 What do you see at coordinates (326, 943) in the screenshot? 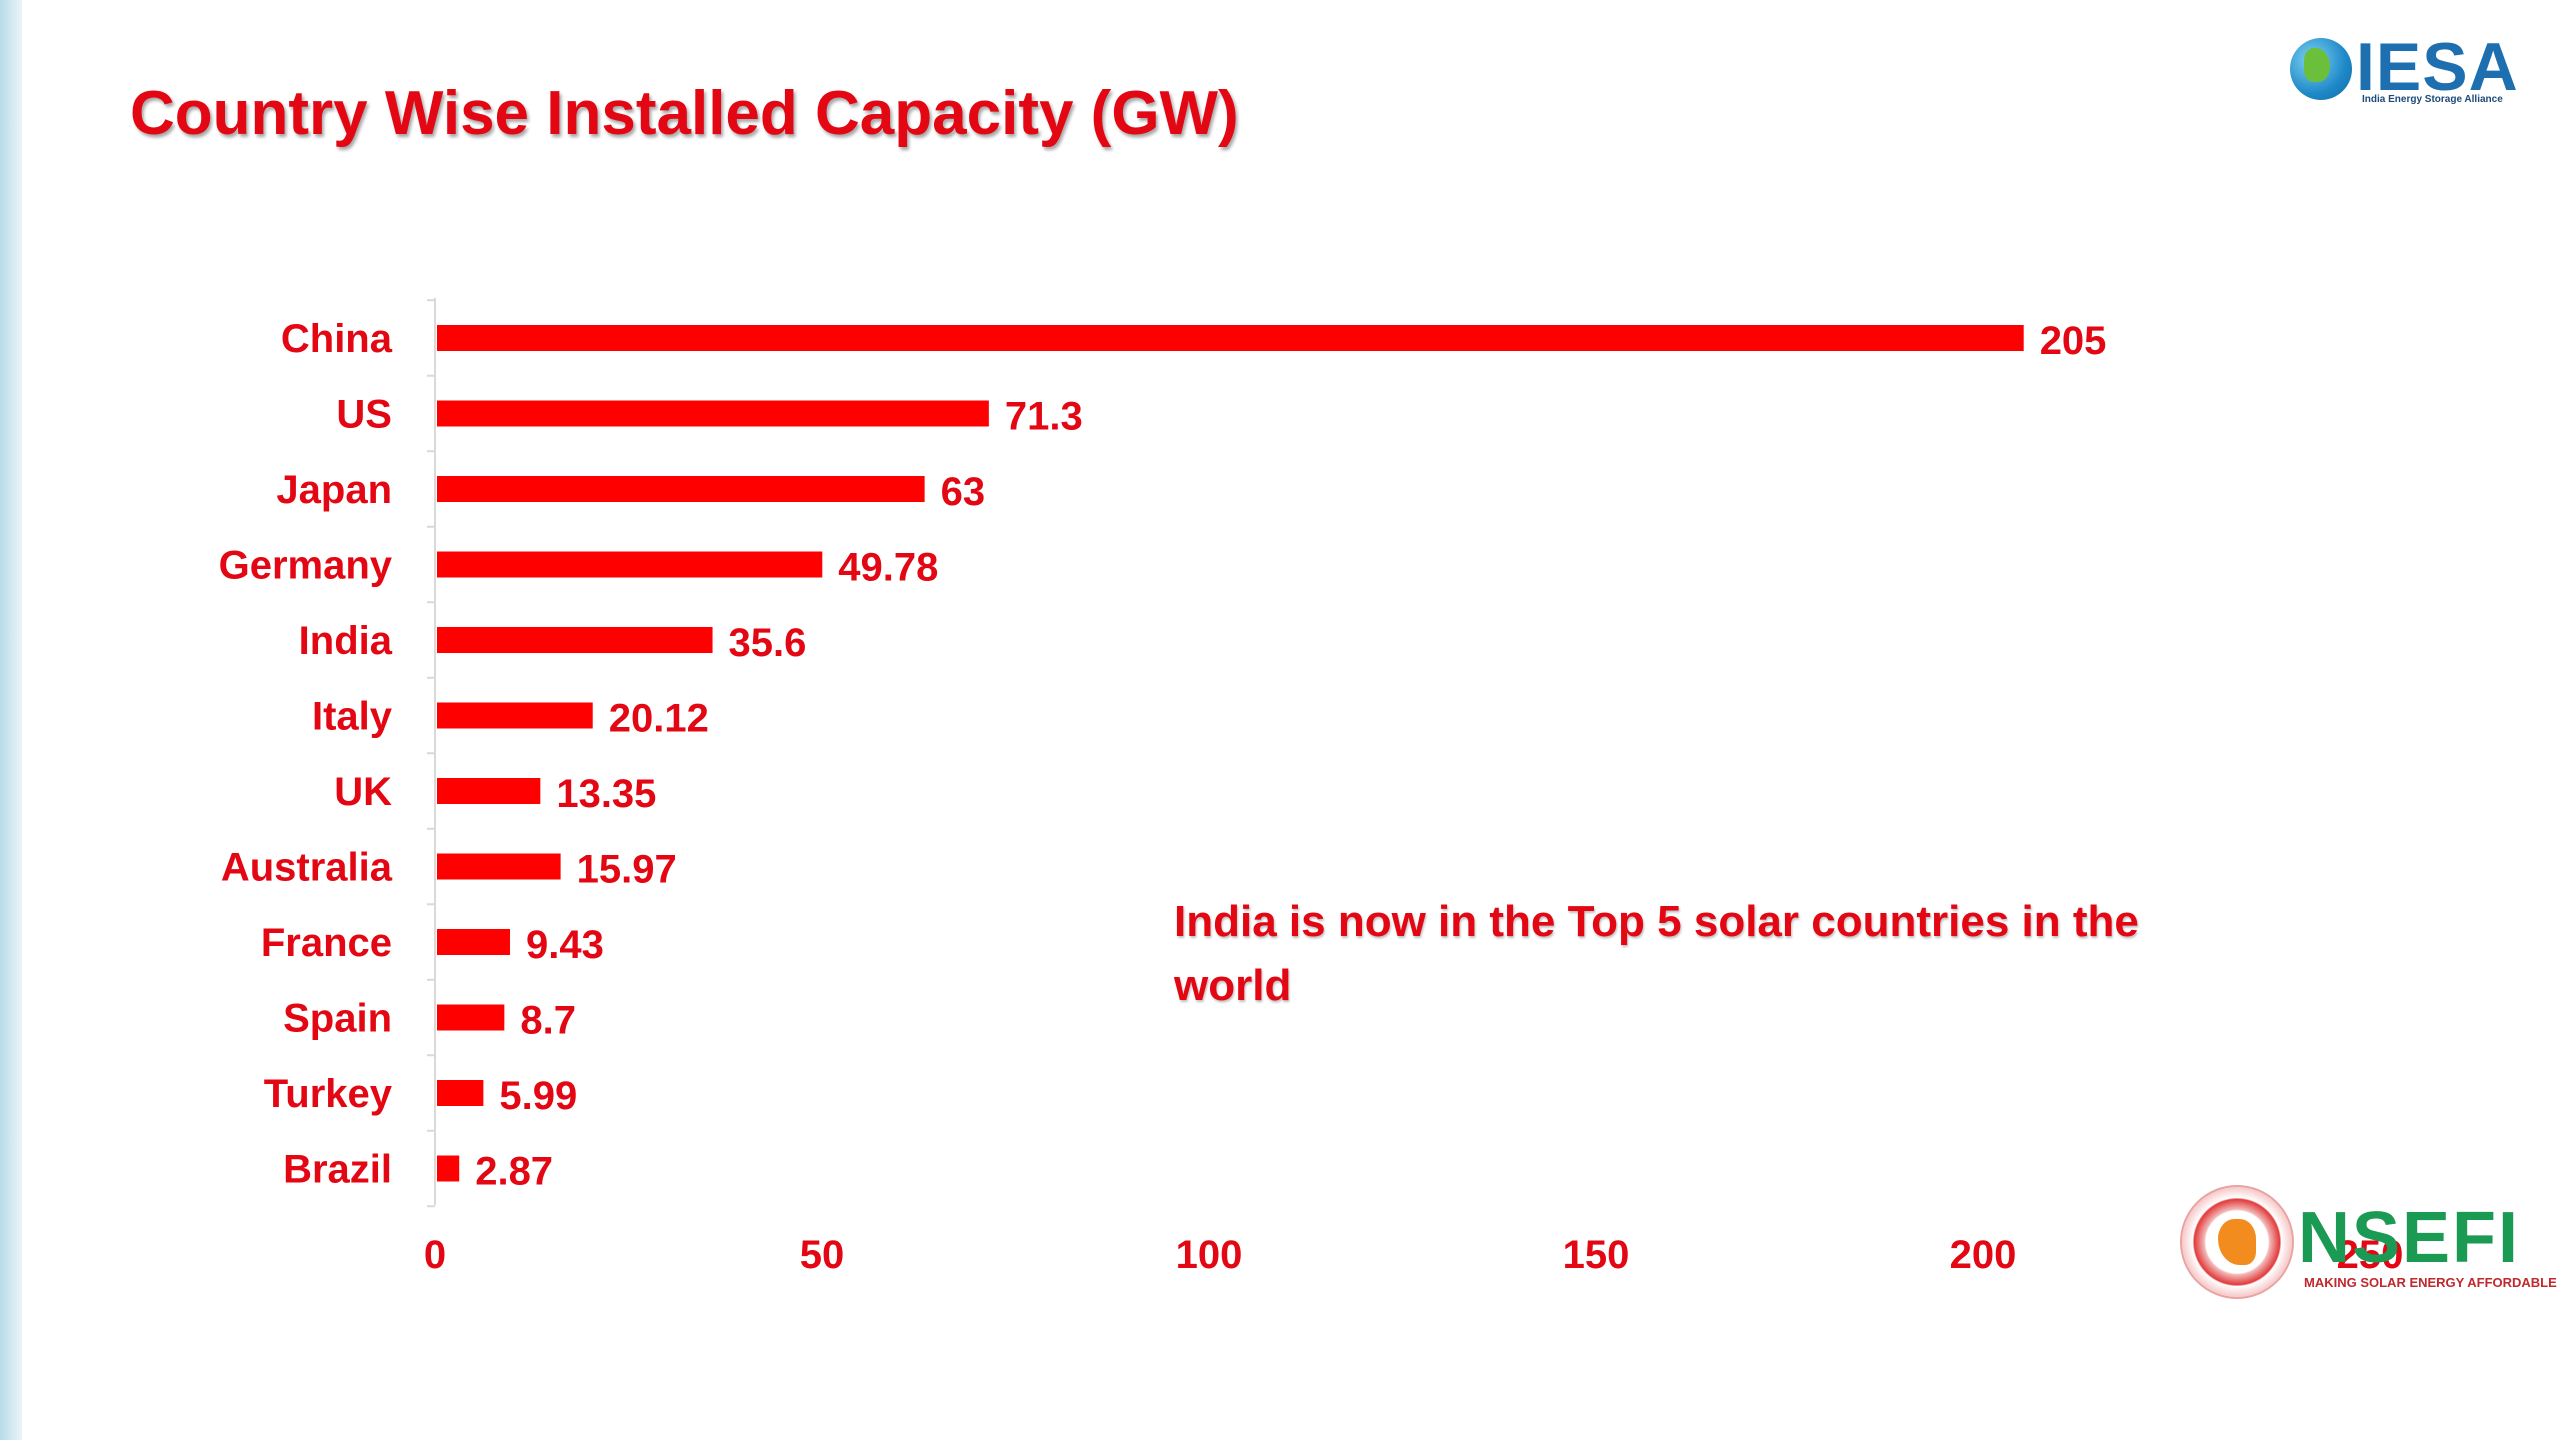
I see `category-label: France` at bounding box center [326, 943].